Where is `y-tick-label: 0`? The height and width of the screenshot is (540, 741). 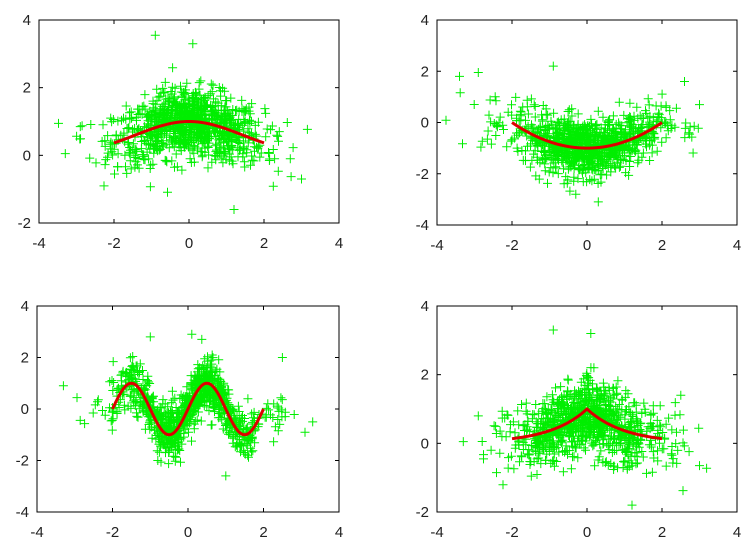
y-tick-label: 0 is located at coordinates (425, 123).